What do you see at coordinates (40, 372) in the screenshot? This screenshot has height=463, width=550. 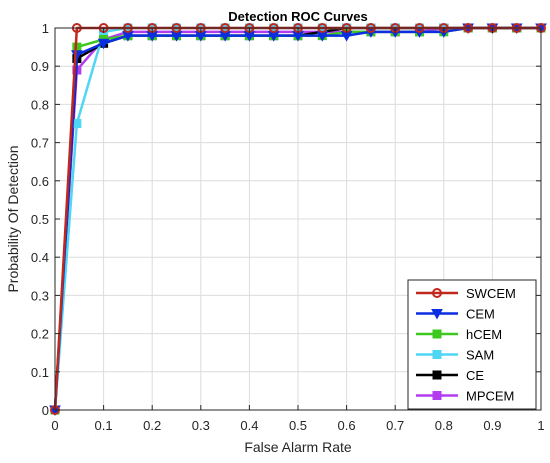 I see `y-tick-label: 0.1` at bounding box center [40, 372].